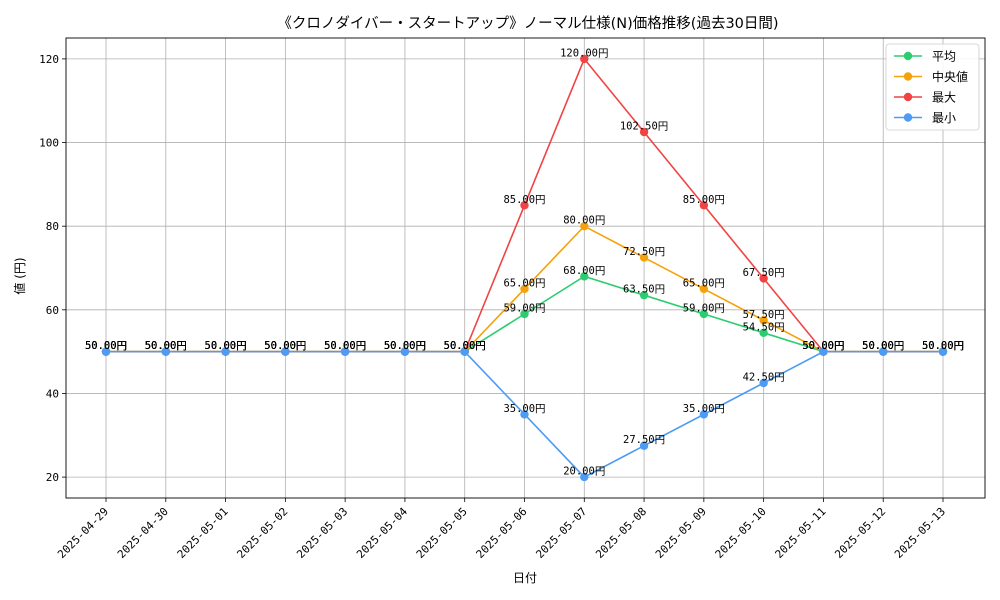 The width and height of the screenshot is (1000, 600). What do you see at coordinates (524, 283) in the screenshot?
I see `data-label-1-7: 65.00円` at bounding box center [524, 283].